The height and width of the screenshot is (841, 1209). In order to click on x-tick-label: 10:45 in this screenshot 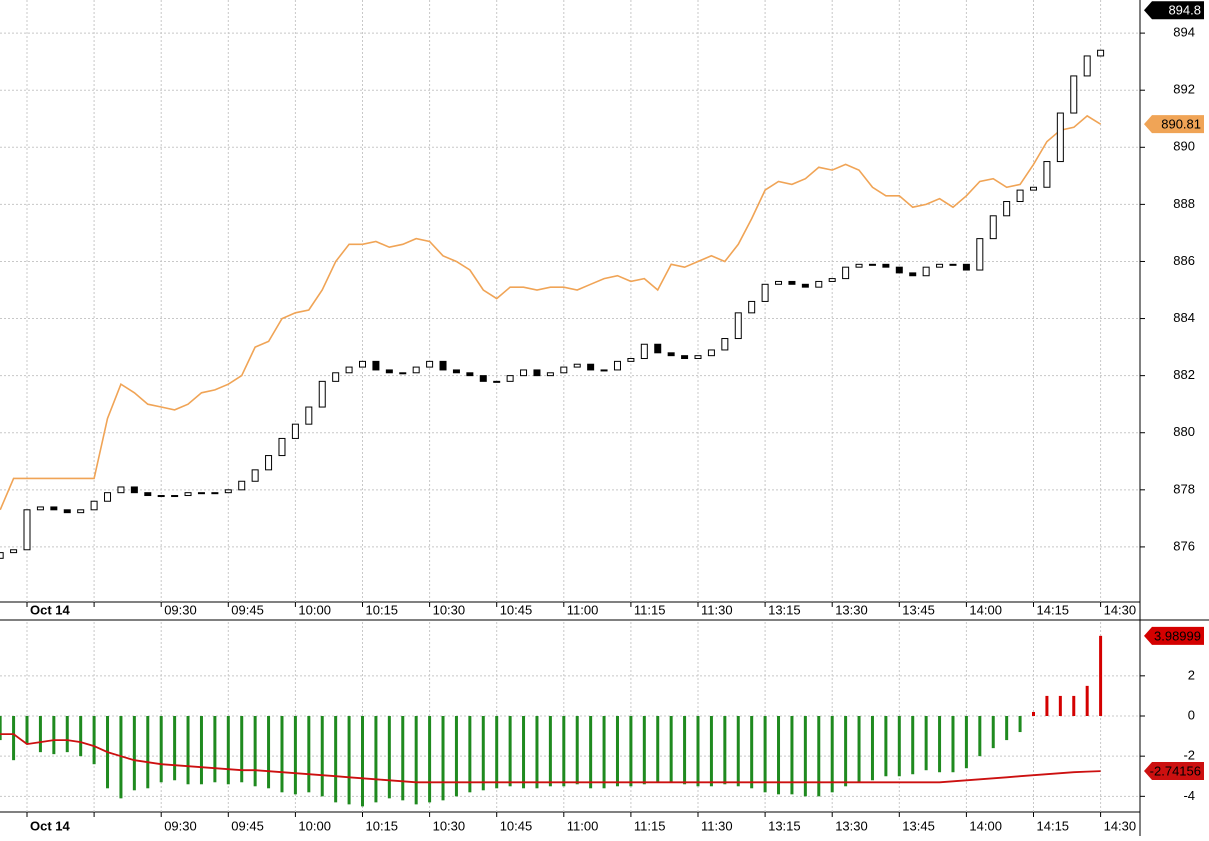, I will do `click(516, 825)`.